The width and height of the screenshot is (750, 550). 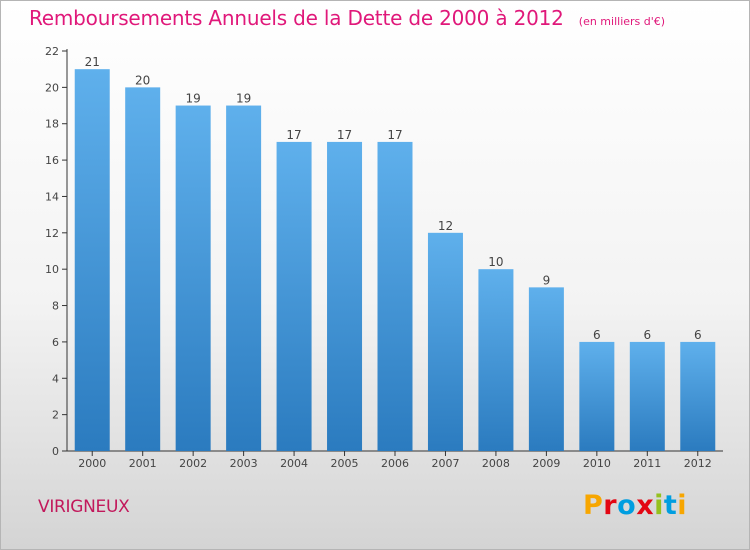 I want to click on logo-letter: t, so click(x=670, y=505).